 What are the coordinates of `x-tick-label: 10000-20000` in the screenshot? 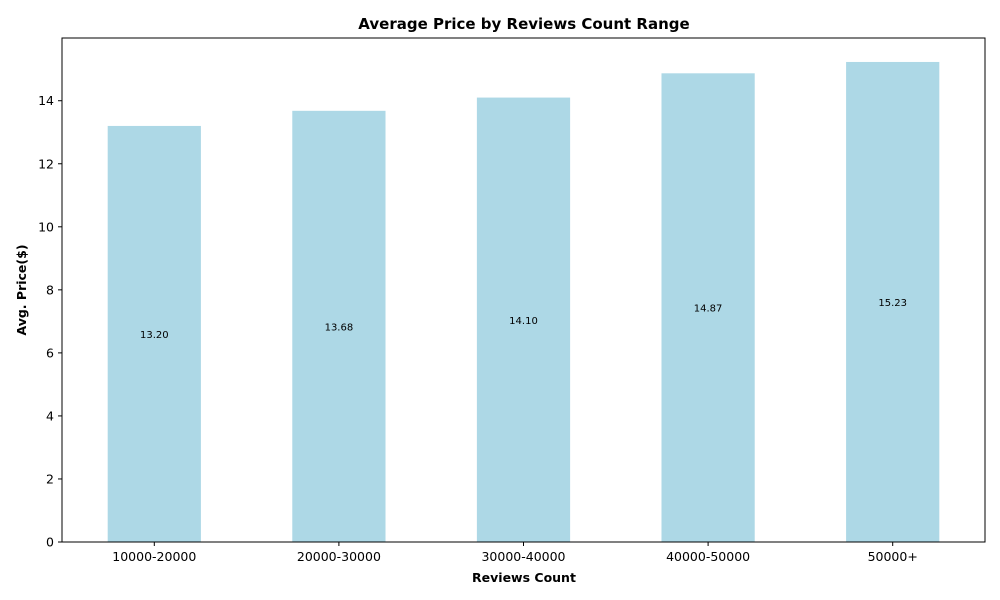 It's located at (154, 556).